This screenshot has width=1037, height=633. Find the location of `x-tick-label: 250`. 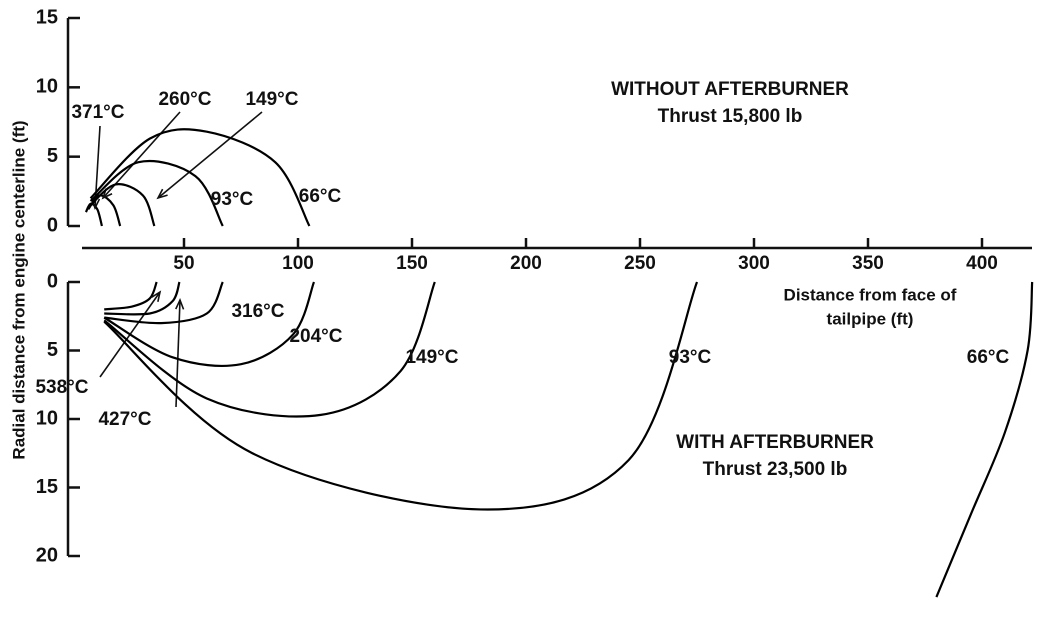

x-tick-label: 250 is located at coordinates (640, 263).